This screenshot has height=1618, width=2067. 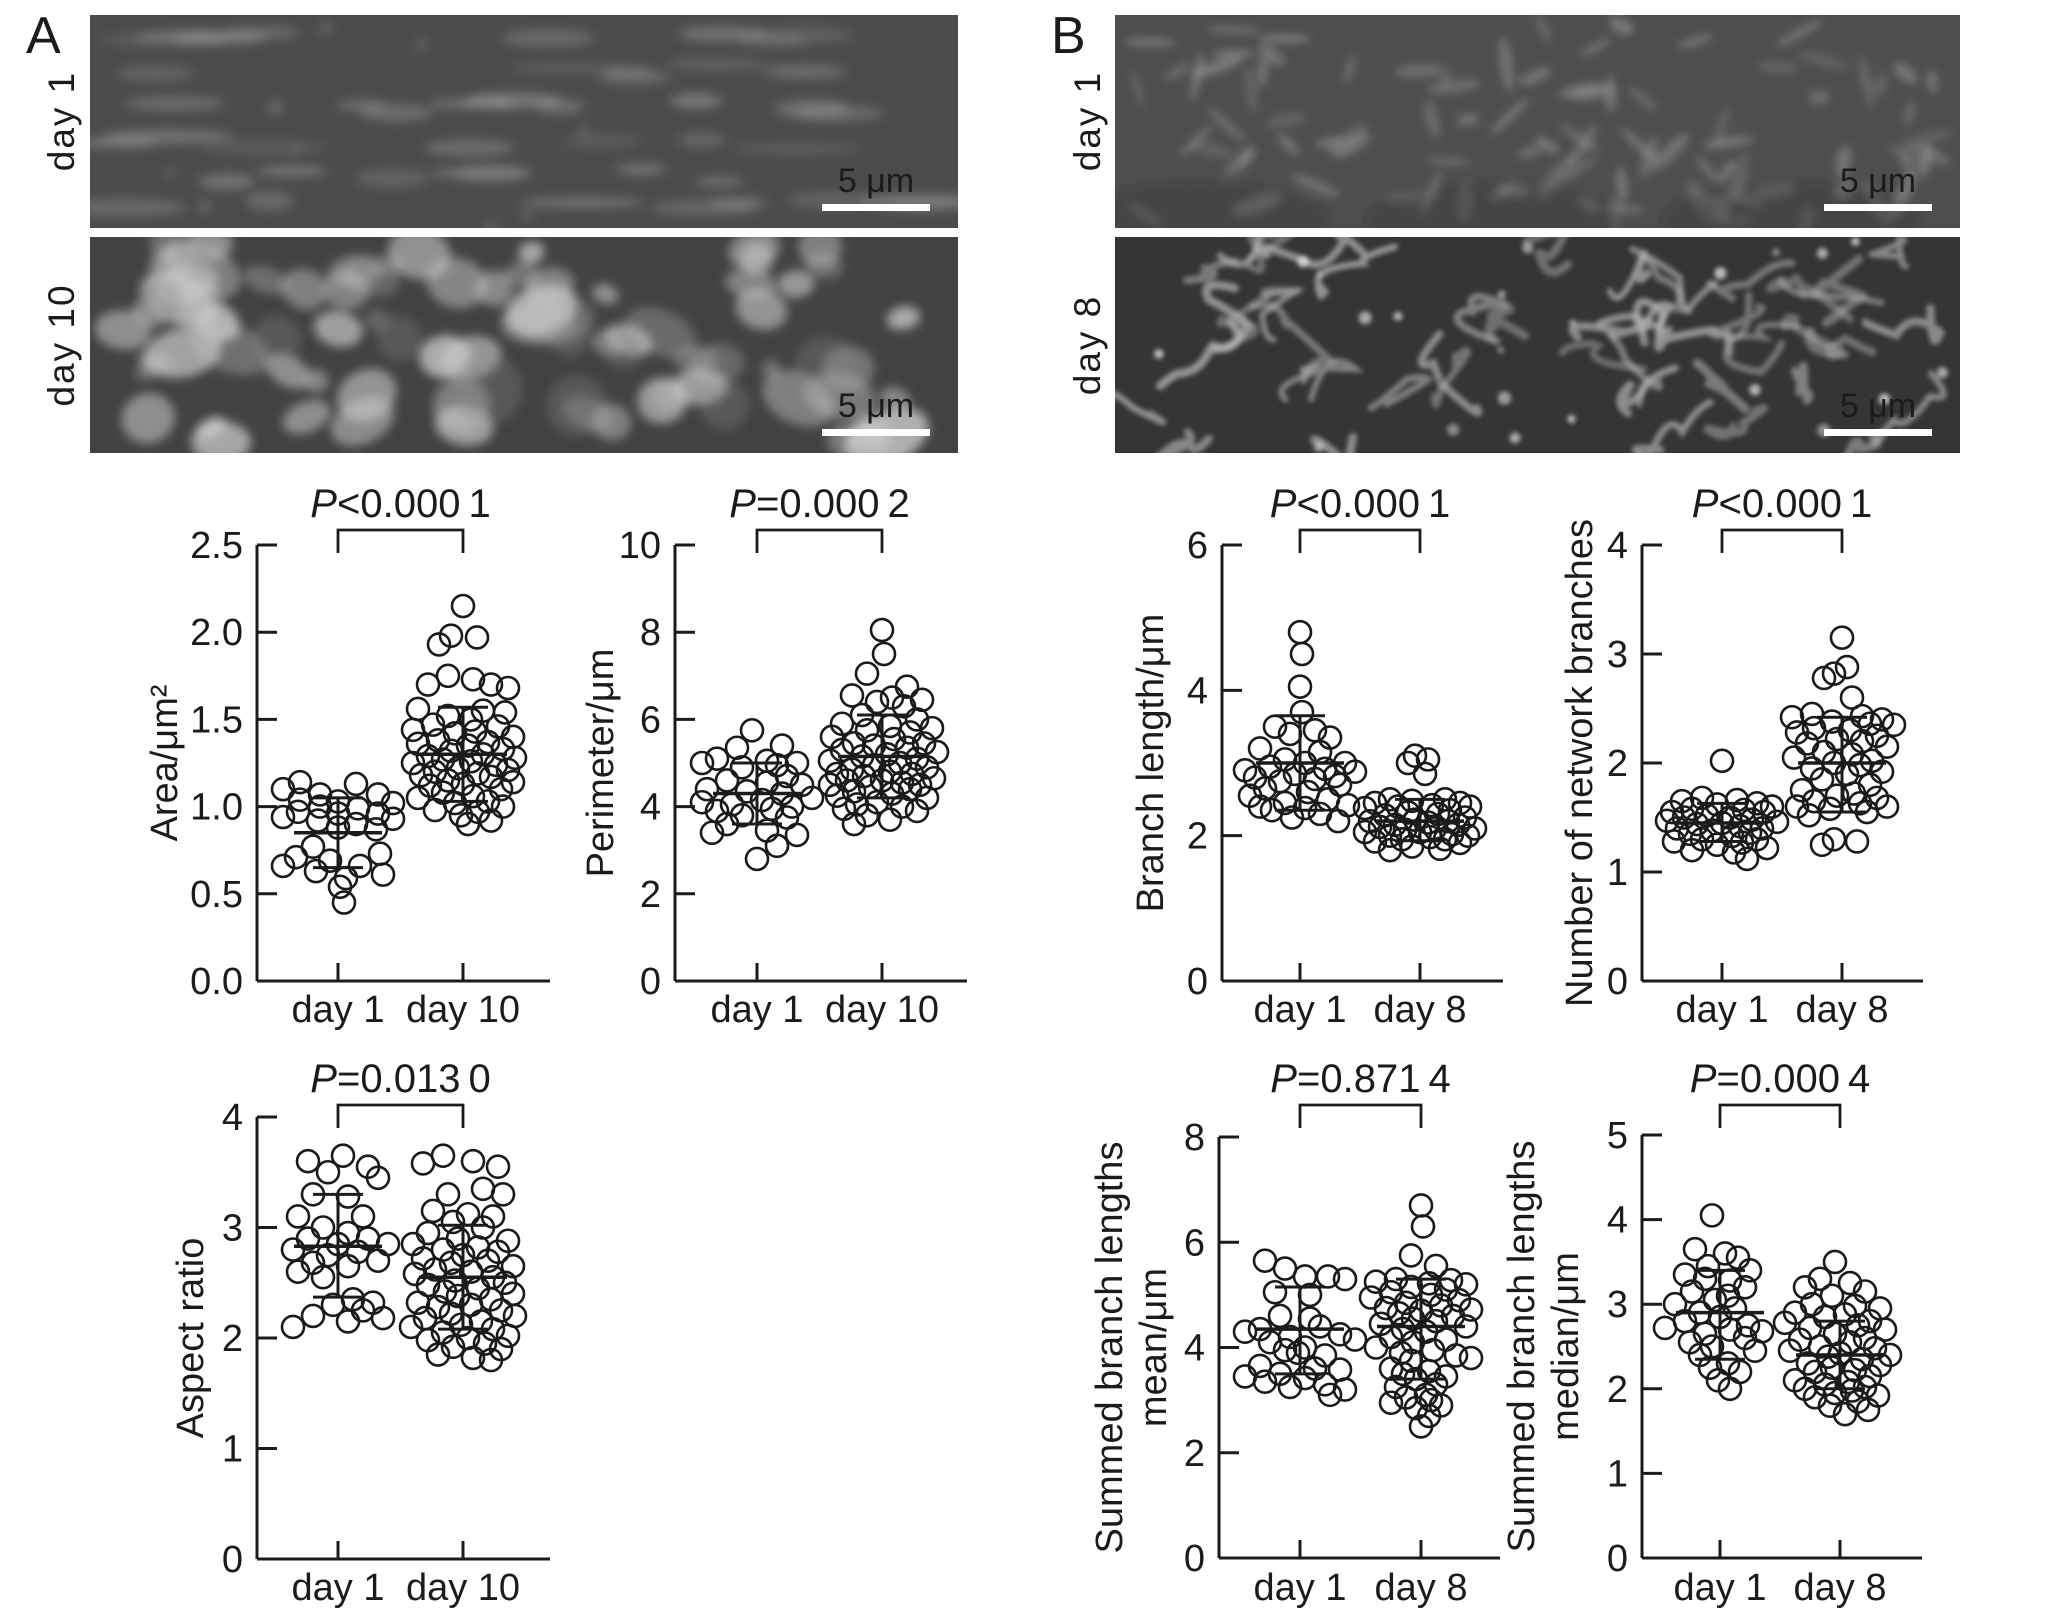 What do you see at coordinates (1110, 1348) in the screenshot?
I see `y-axis-label: Summed branch lengths` at bounding box center [1110, 1348].